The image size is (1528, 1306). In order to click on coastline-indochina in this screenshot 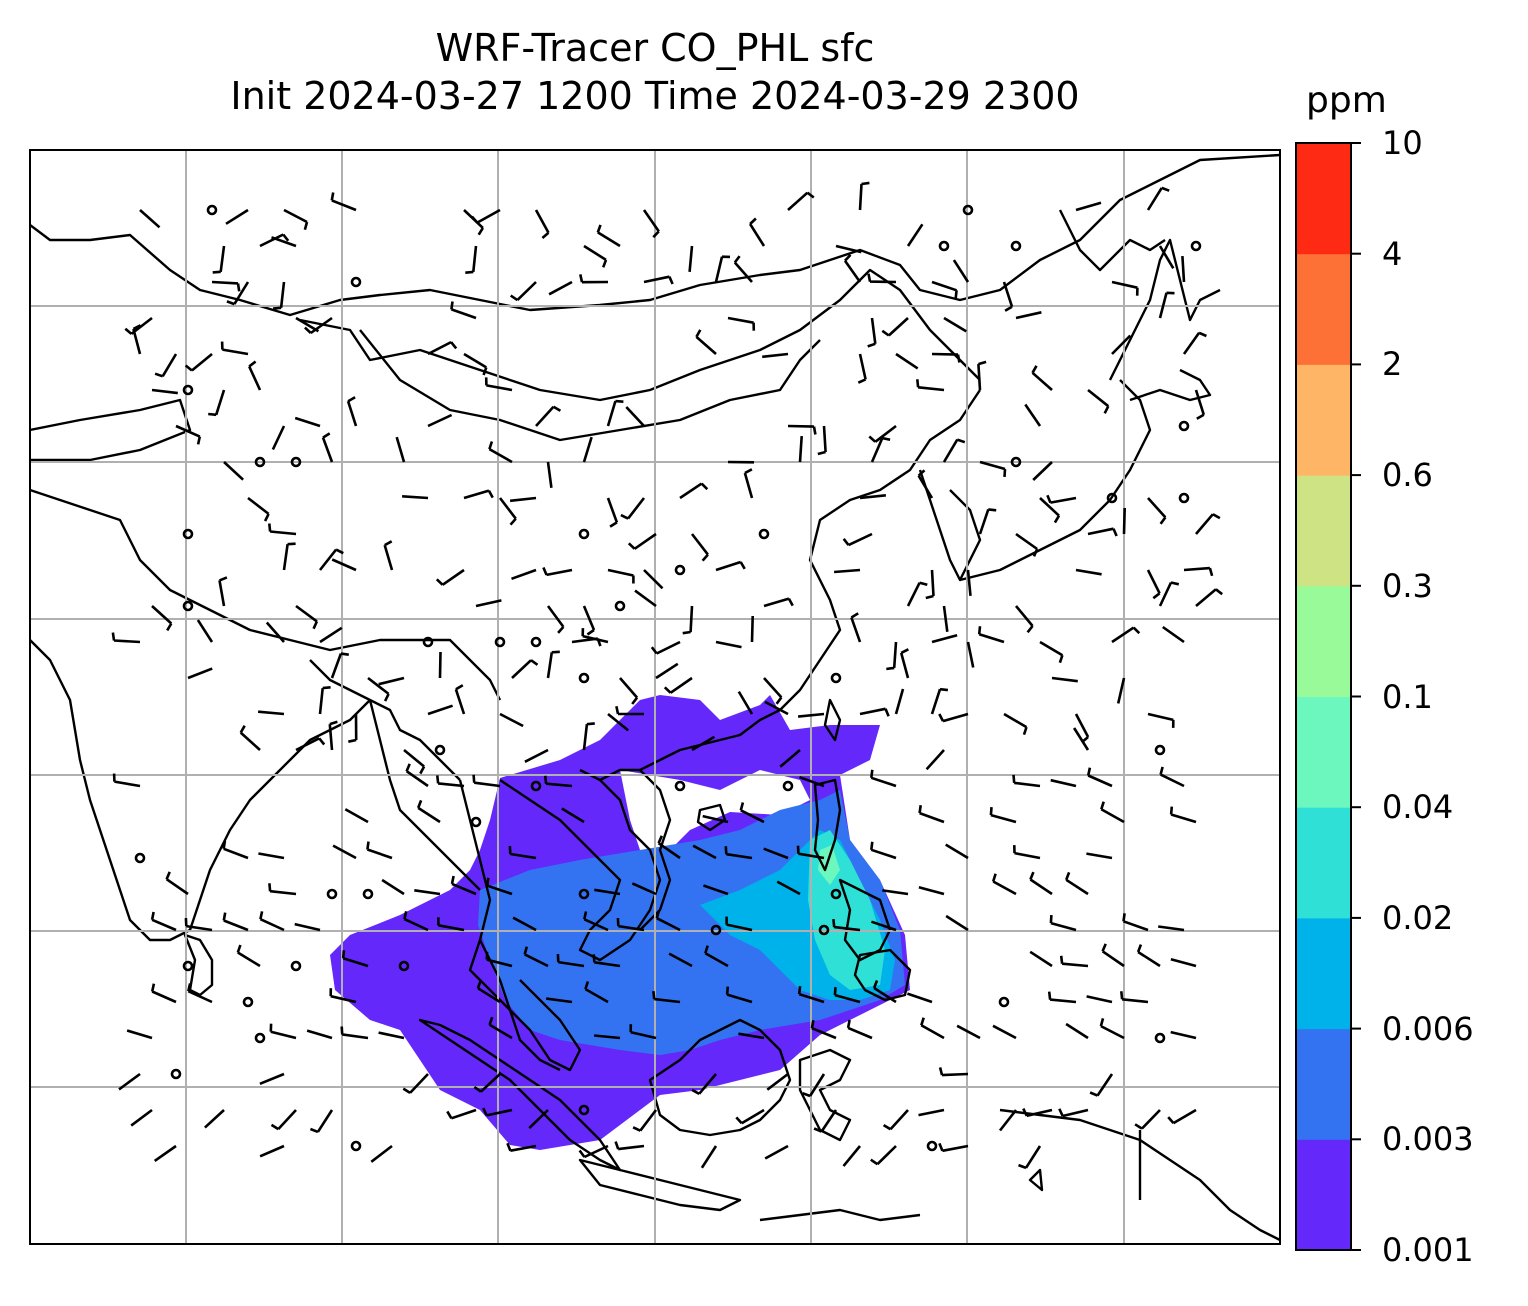, I will do `click(580, 865)`.